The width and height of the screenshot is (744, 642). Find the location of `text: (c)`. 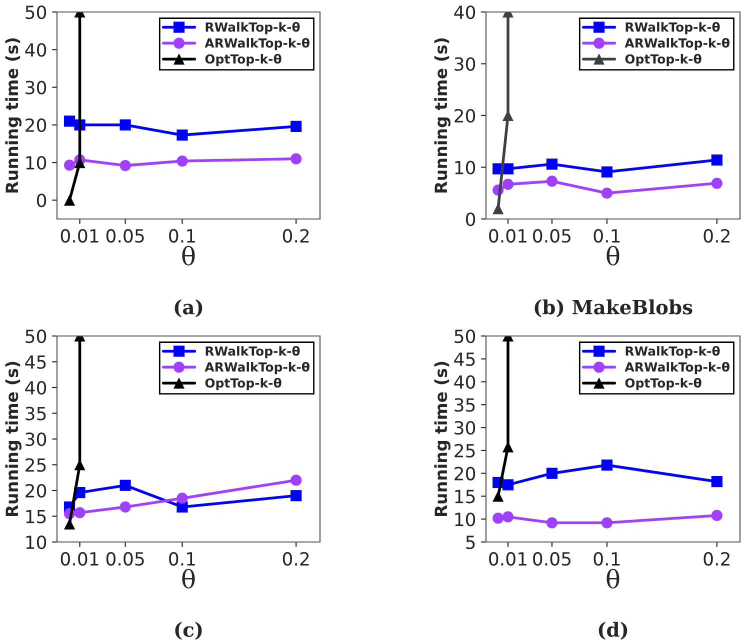

text: (c) is located at coordinates (188, 631).